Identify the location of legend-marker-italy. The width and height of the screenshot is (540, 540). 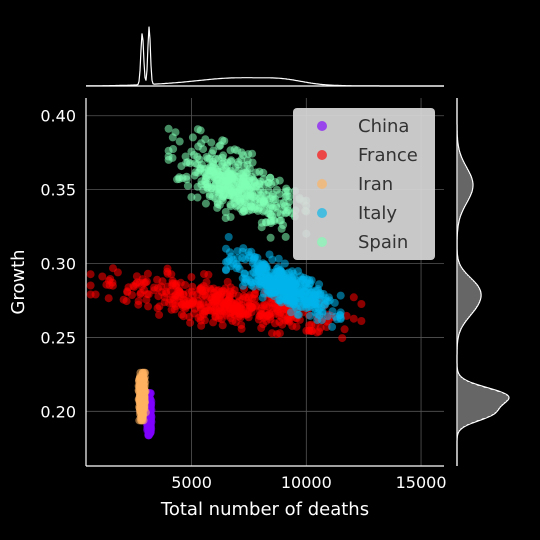
(322, 213).